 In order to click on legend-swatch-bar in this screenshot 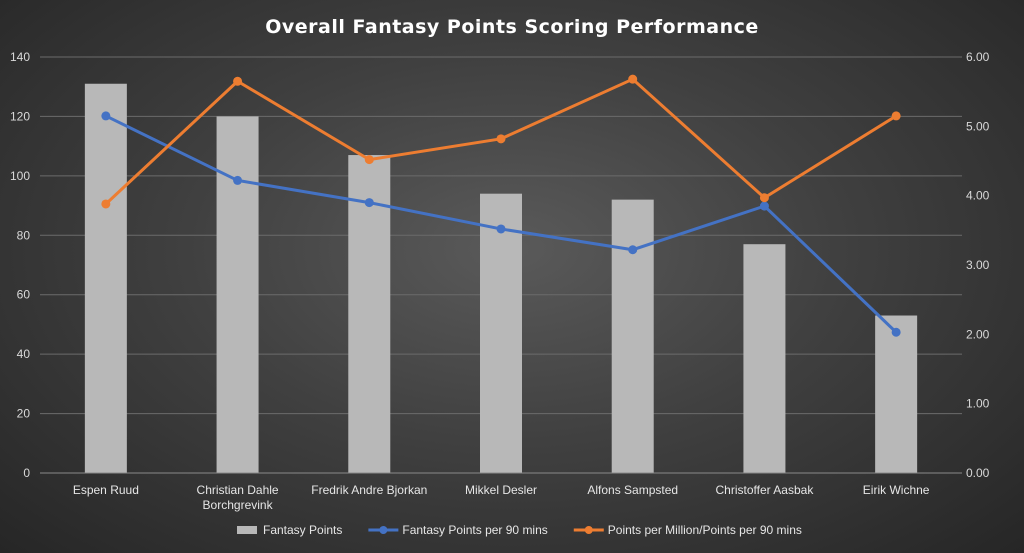, I will do `click(247, 530)`.